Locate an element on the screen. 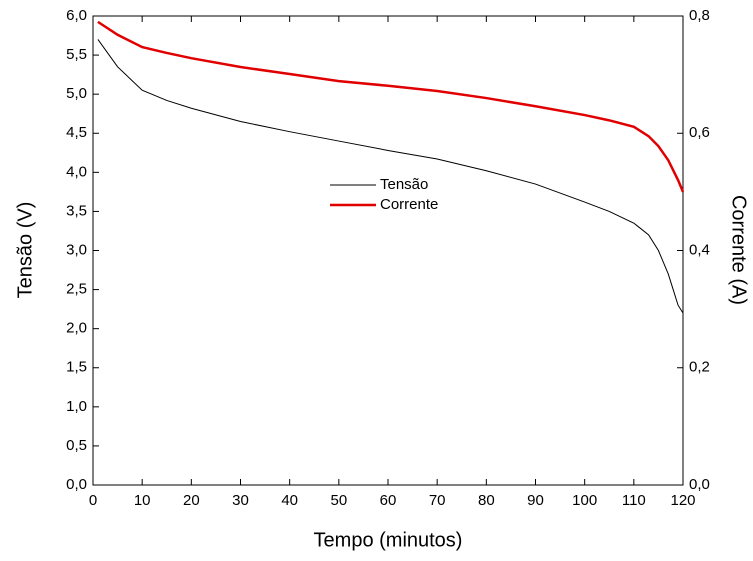 The width and height of the screenshot is (753, 561). y2-tick-label: 0,6 is located at coordinates (699, 132).